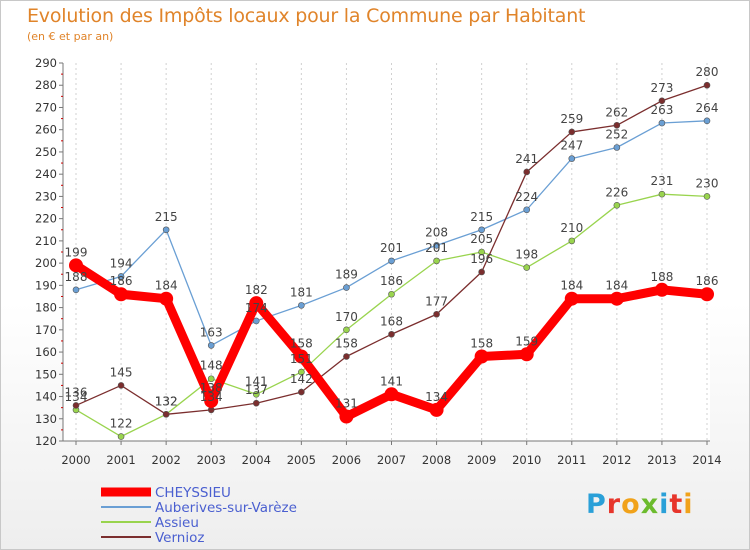 The image size is (750, 550). What do you see at coordinates (46, 397) in the screenshot?
I see `y-tick-label: 140` at bounding box center [46, 397].